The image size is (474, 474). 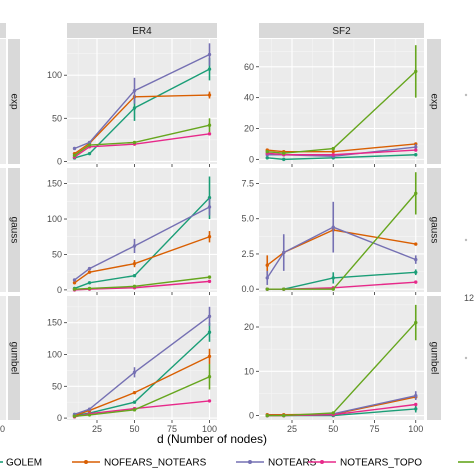 I want to click on partial-row-strip-label: gumbel, so click(x=14, y=358).